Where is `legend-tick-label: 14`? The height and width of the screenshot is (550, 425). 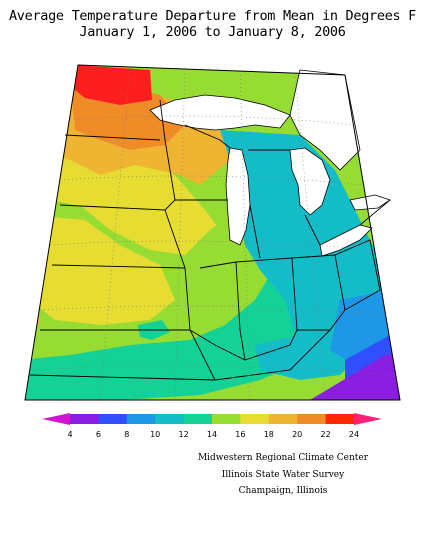 legend-tick-label: 14 is located at coordinates (212, 434).